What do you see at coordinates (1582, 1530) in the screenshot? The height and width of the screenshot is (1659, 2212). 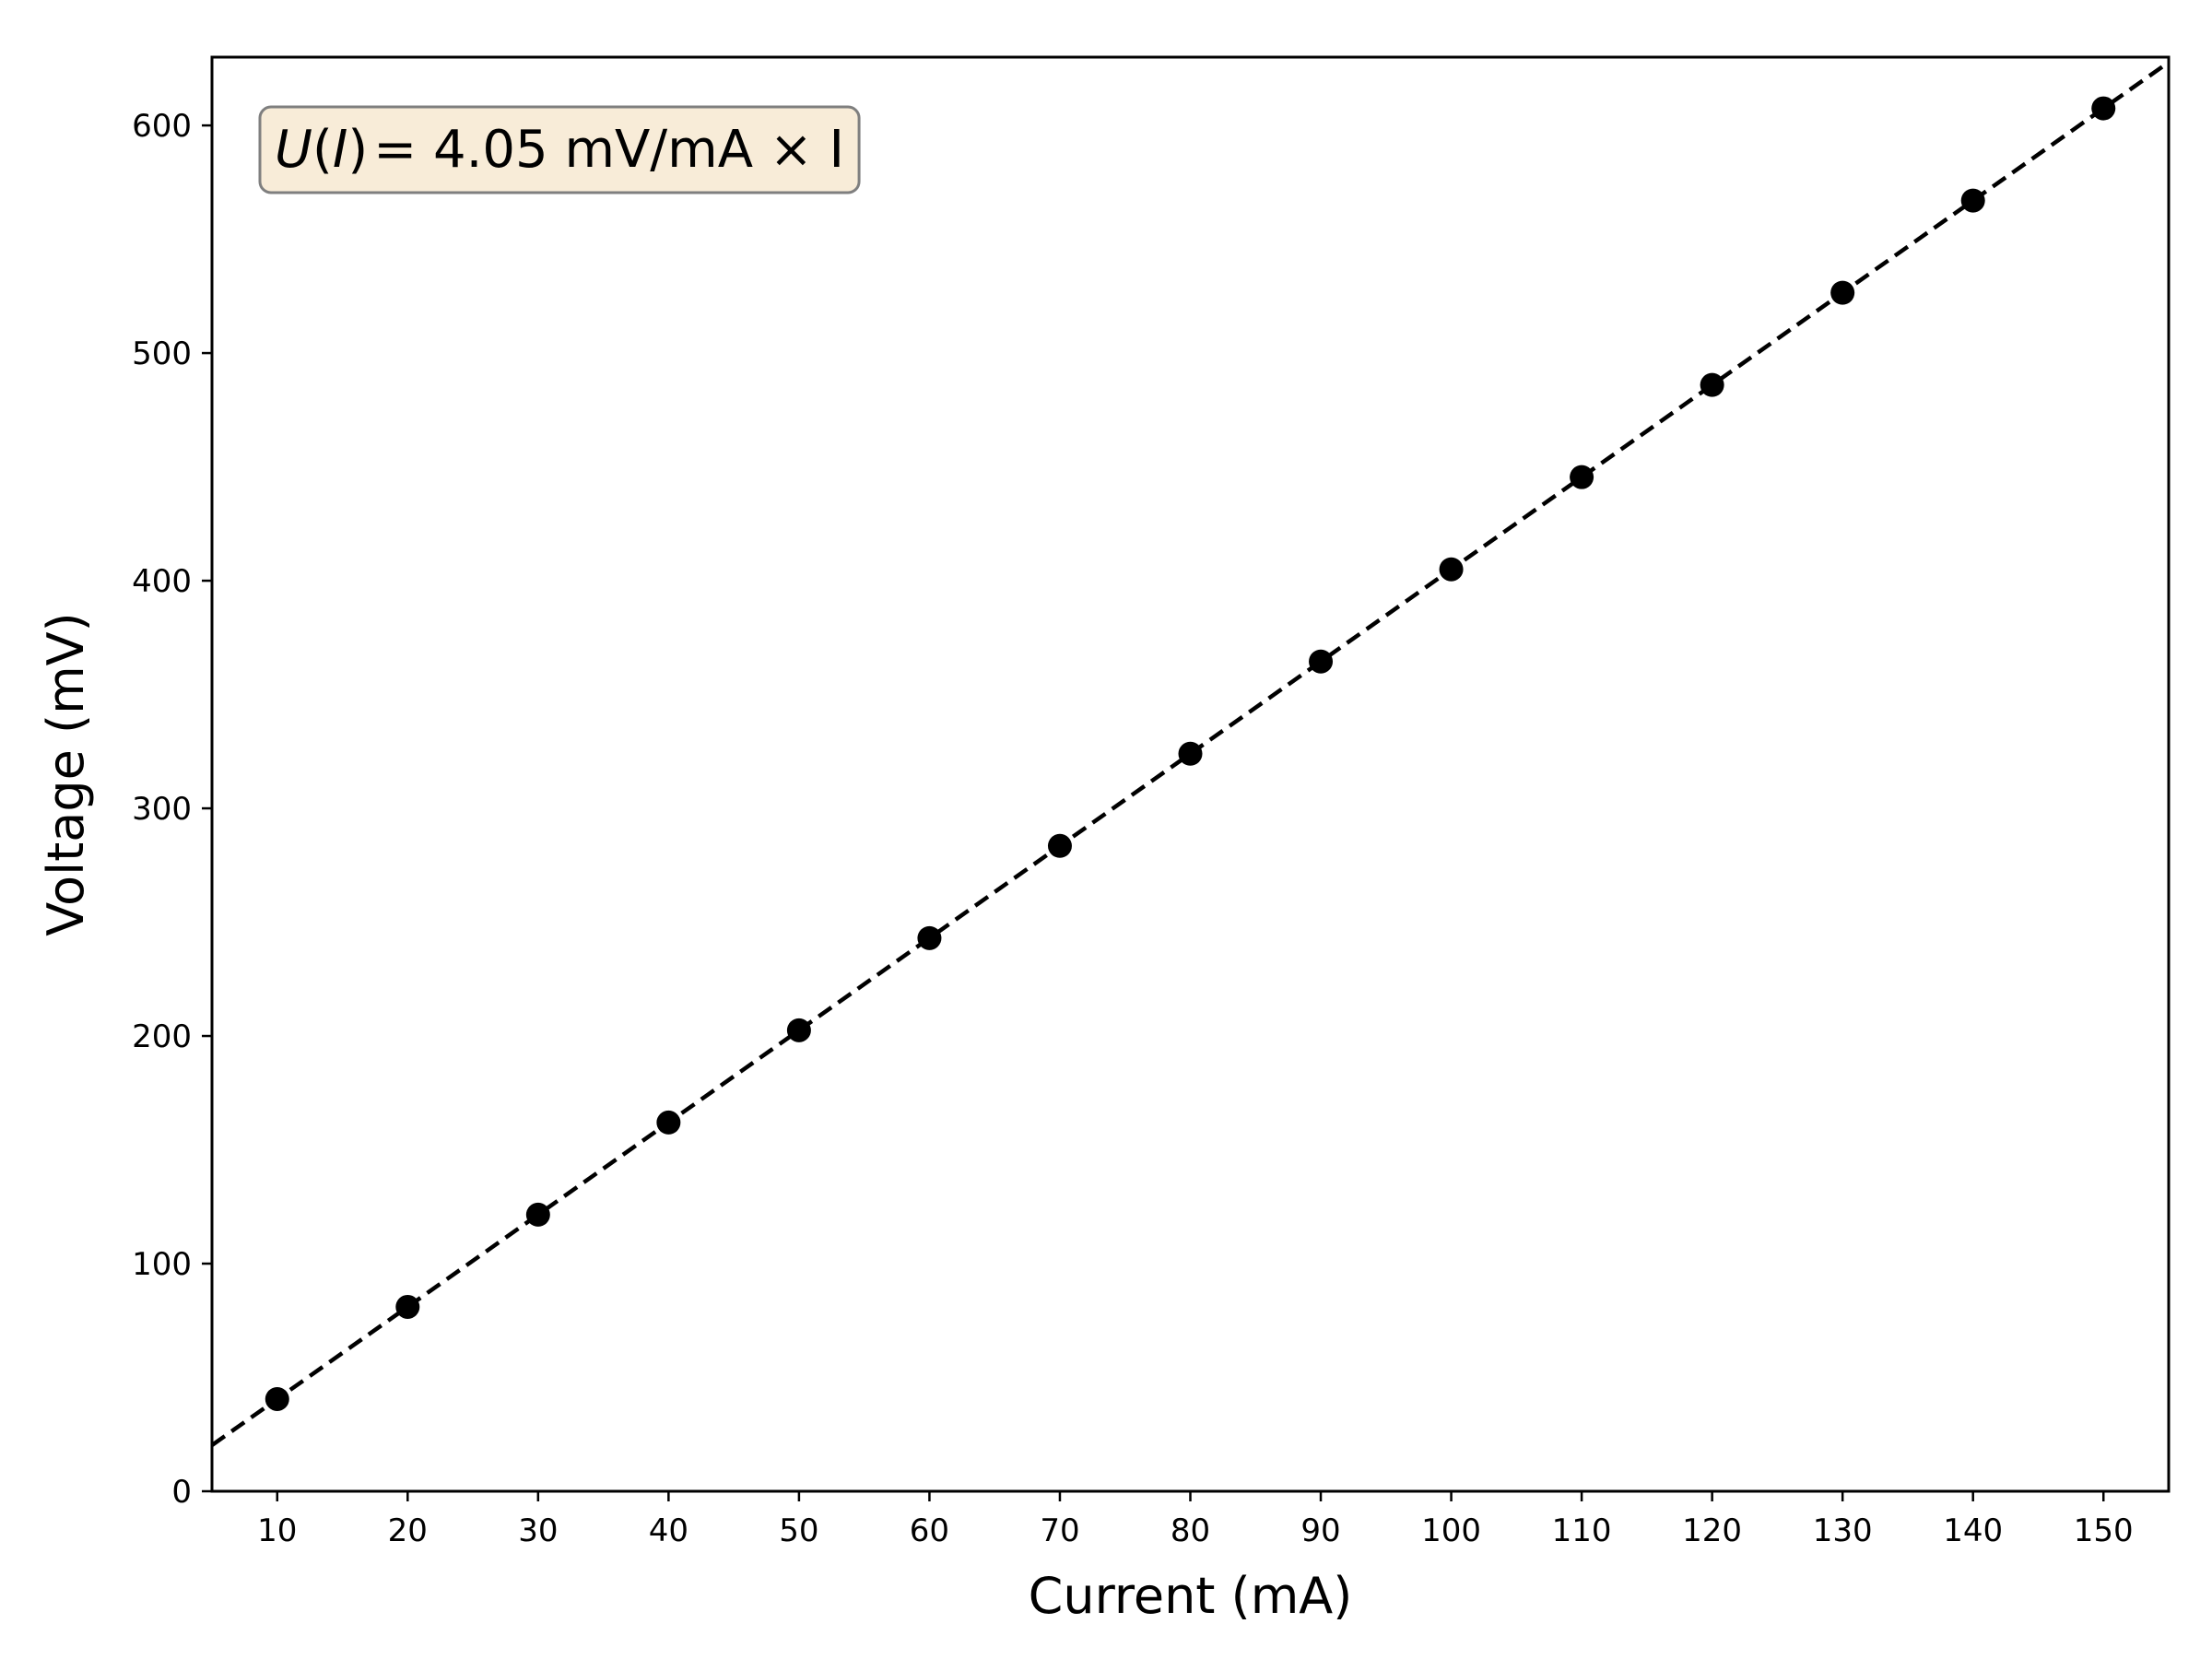 I see `x-tick-label: 110` at bounding box center [1582, 1530].